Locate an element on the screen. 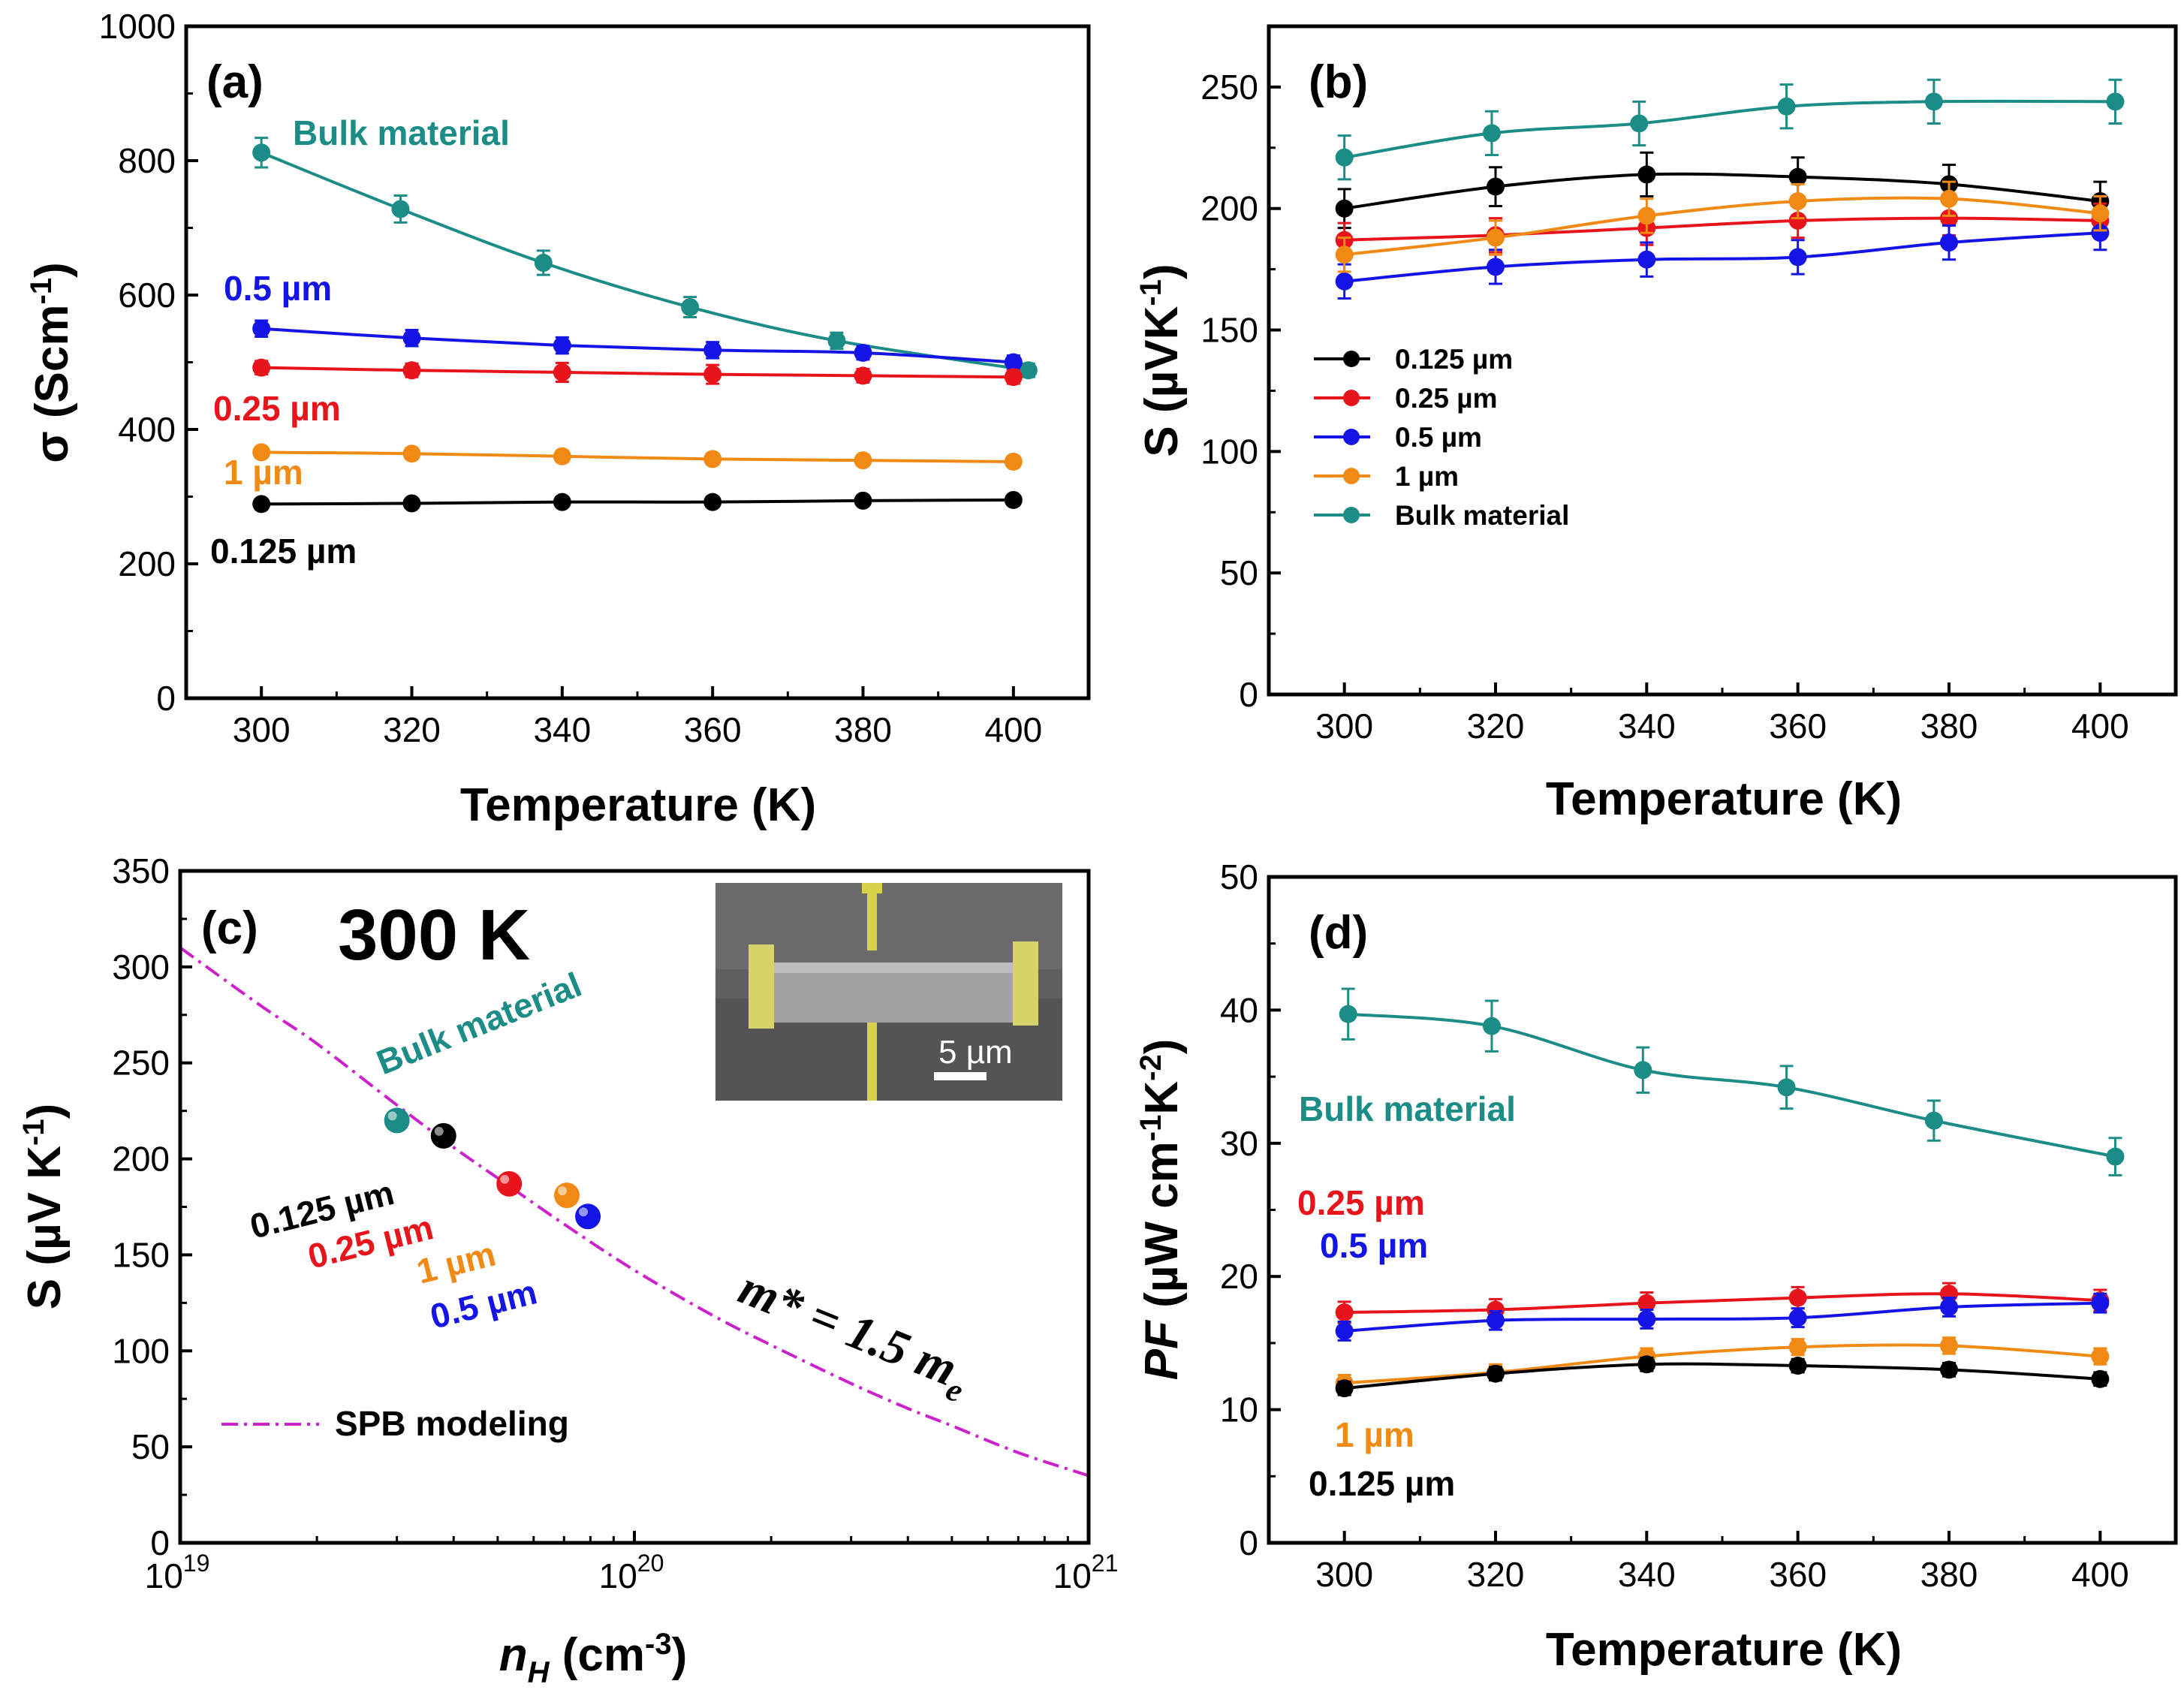 The width and height of the screenshot is (2184, 1699). x-tick-label: 320 is located at coordinates (1496, 1575).